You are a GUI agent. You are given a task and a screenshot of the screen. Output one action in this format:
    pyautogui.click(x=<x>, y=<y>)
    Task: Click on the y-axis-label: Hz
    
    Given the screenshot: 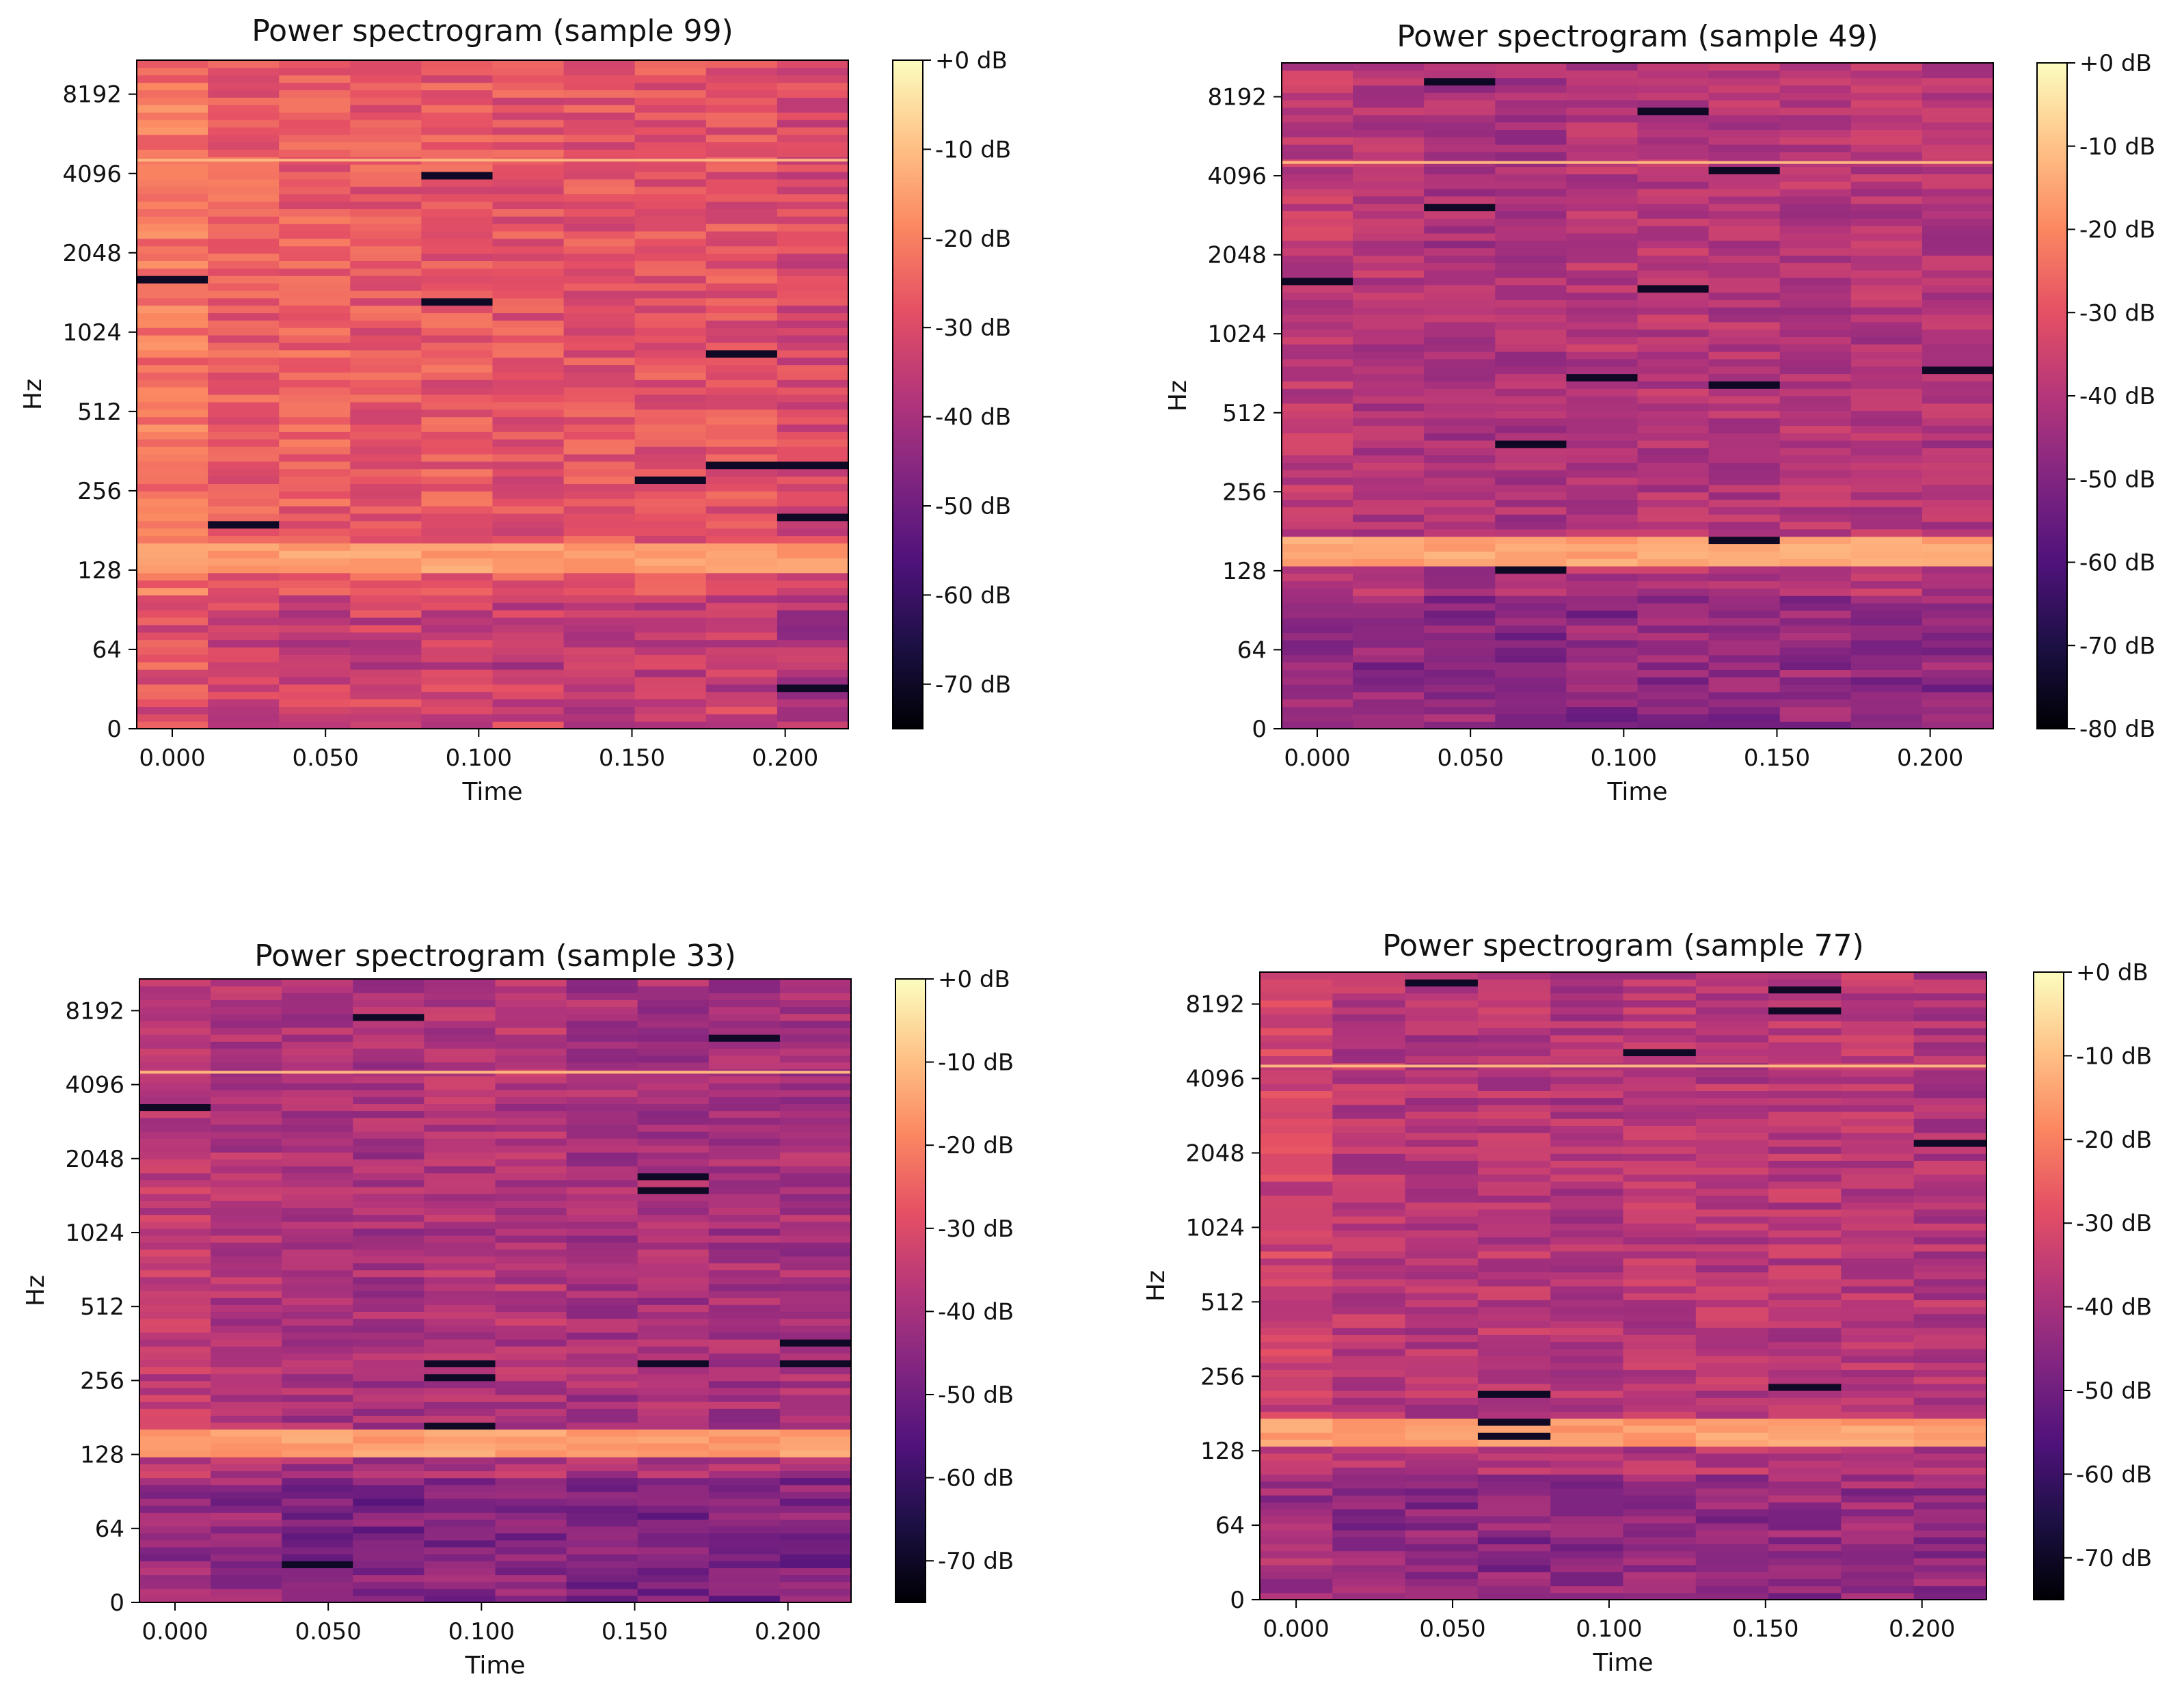 What is the action you would take?
    pyautogui.click(x=1178, y=396)
    